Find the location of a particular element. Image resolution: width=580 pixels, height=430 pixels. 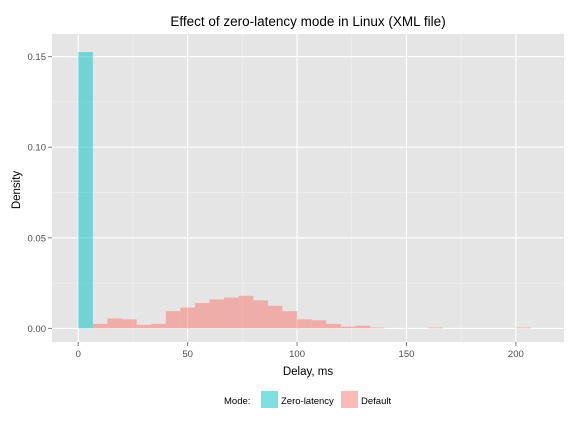

x-tick-label: 200 is located at coordinates (516, 354).